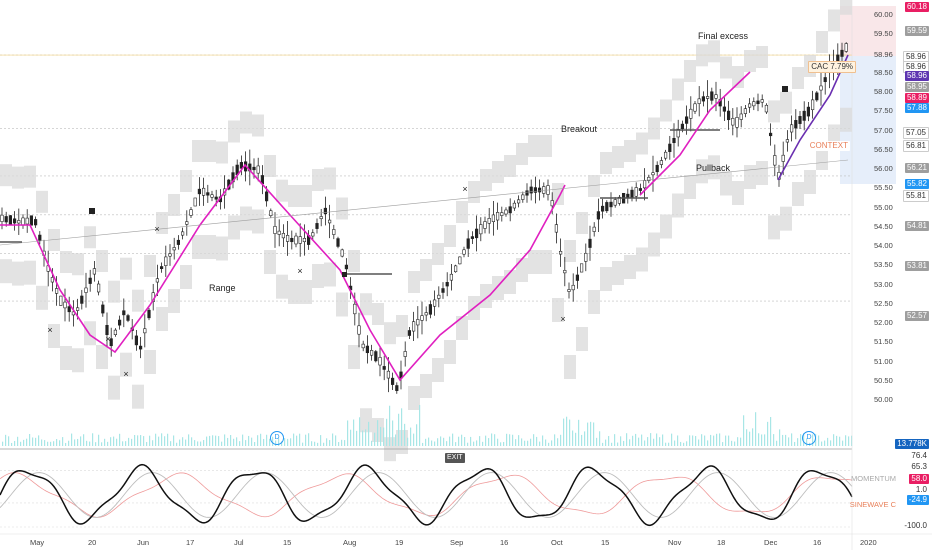 Image resolution: width=932 pixels, height=550 pixels. What do you see at coordinates (143, 542) in the screenshot?
I see `time-axis-label: Jun` at bounding box center [143, 542].